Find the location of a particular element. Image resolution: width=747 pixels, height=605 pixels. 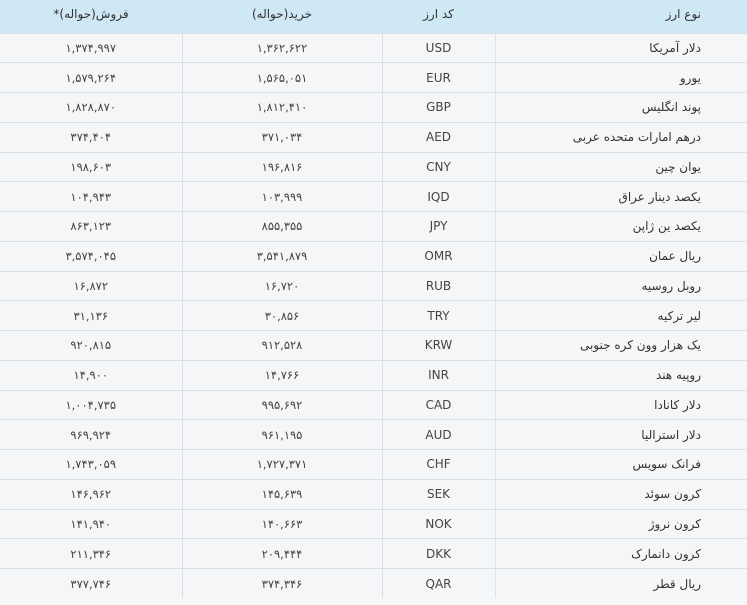

buy-price: ۱,۵۶۵,۰۵۱ is located at coordinates (281, 77).